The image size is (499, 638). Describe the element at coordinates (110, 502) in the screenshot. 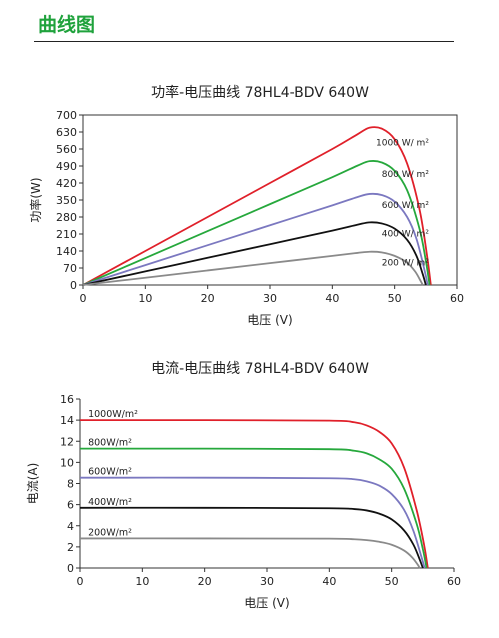

I see `iv-series-label: 400W/m²` at that location.